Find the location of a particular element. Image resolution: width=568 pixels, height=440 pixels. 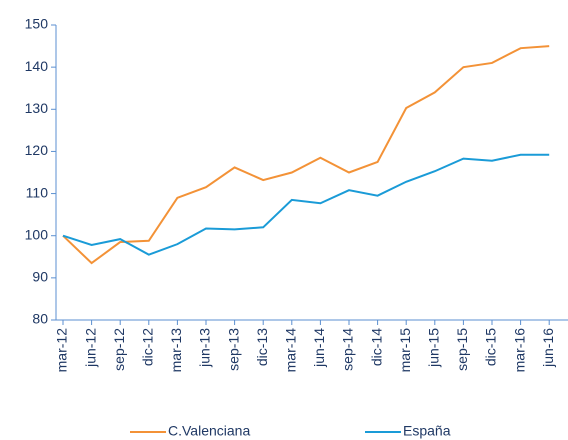

x-tick-label: jun-14 is located at coordinates (319, 348).